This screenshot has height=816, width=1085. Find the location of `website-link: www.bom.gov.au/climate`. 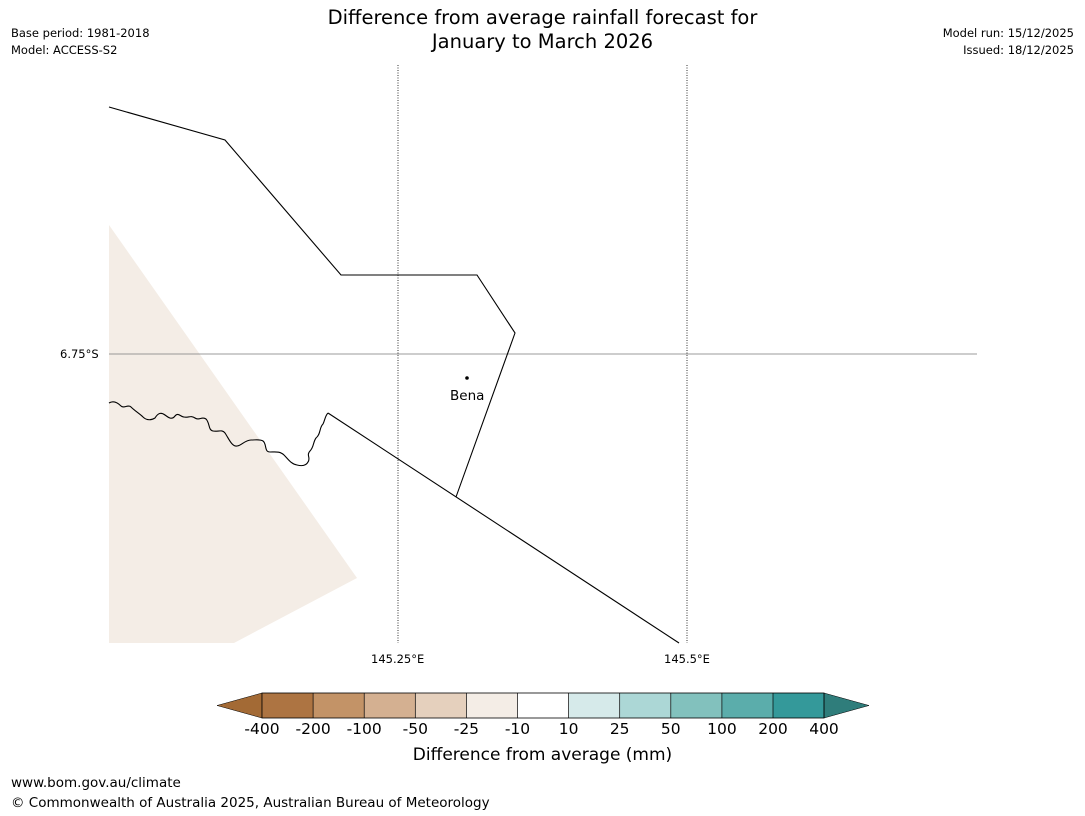

website-link: www.bom.gov.au/climate is located at coordinates (96, 783).